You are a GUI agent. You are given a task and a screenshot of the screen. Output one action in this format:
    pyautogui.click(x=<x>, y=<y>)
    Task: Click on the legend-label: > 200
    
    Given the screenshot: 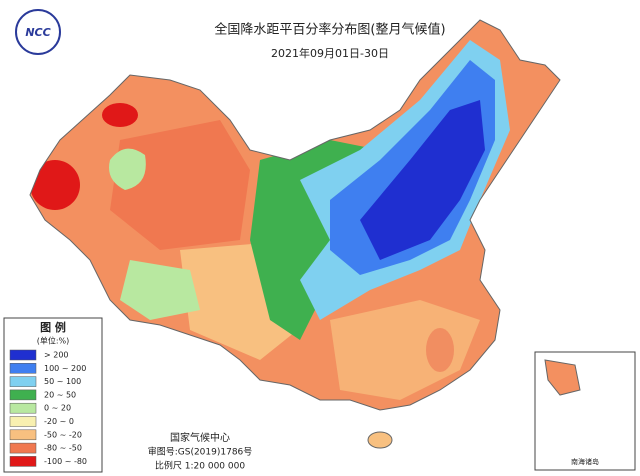 What is the action you would take?
    pyautogui.click(x=56, y=355)
    